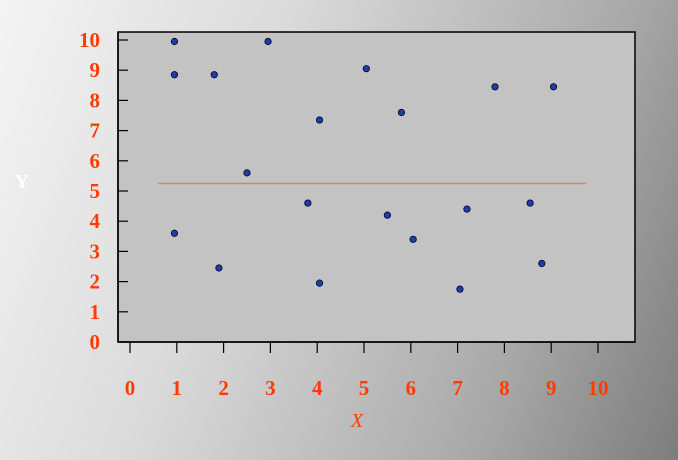  I want to click on x-tick-label: 9, so click(551, 388).